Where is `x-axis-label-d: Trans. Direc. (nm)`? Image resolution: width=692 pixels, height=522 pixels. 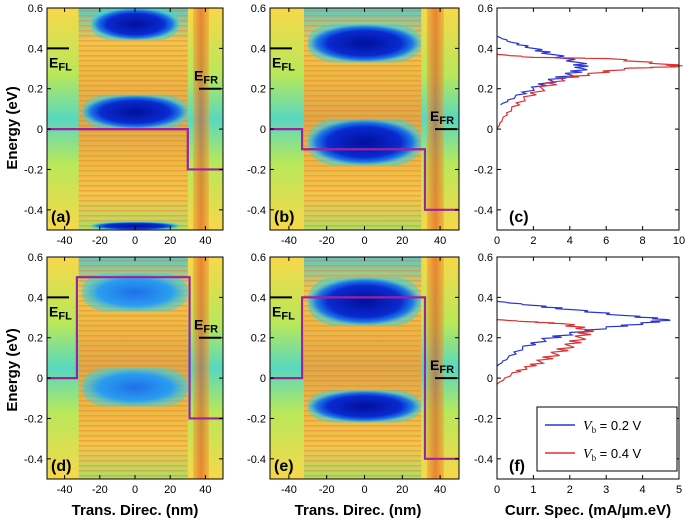 x-axis-label-d: Trans. Direc. (nm) is located at coordinates (135, 510).